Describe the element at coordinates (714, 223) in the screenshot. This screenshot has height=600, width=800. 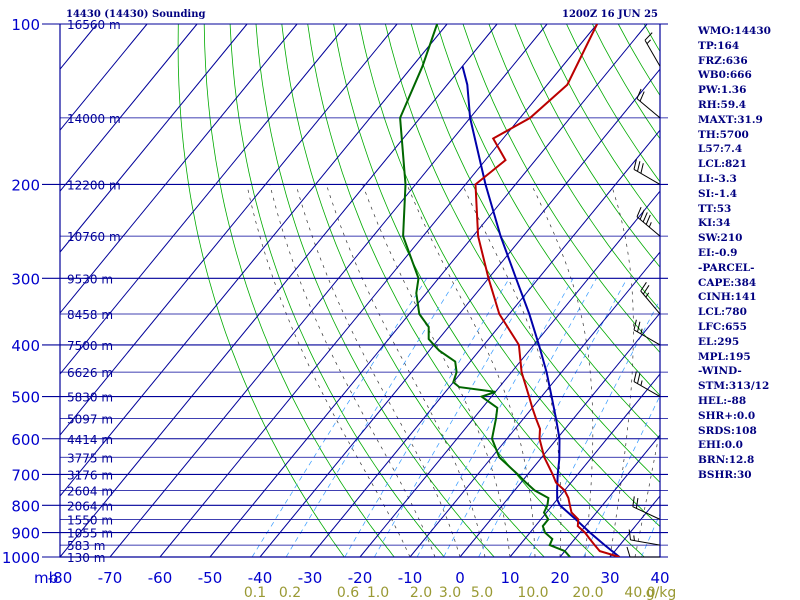
I see `sounding-index: KI:34` at that location.